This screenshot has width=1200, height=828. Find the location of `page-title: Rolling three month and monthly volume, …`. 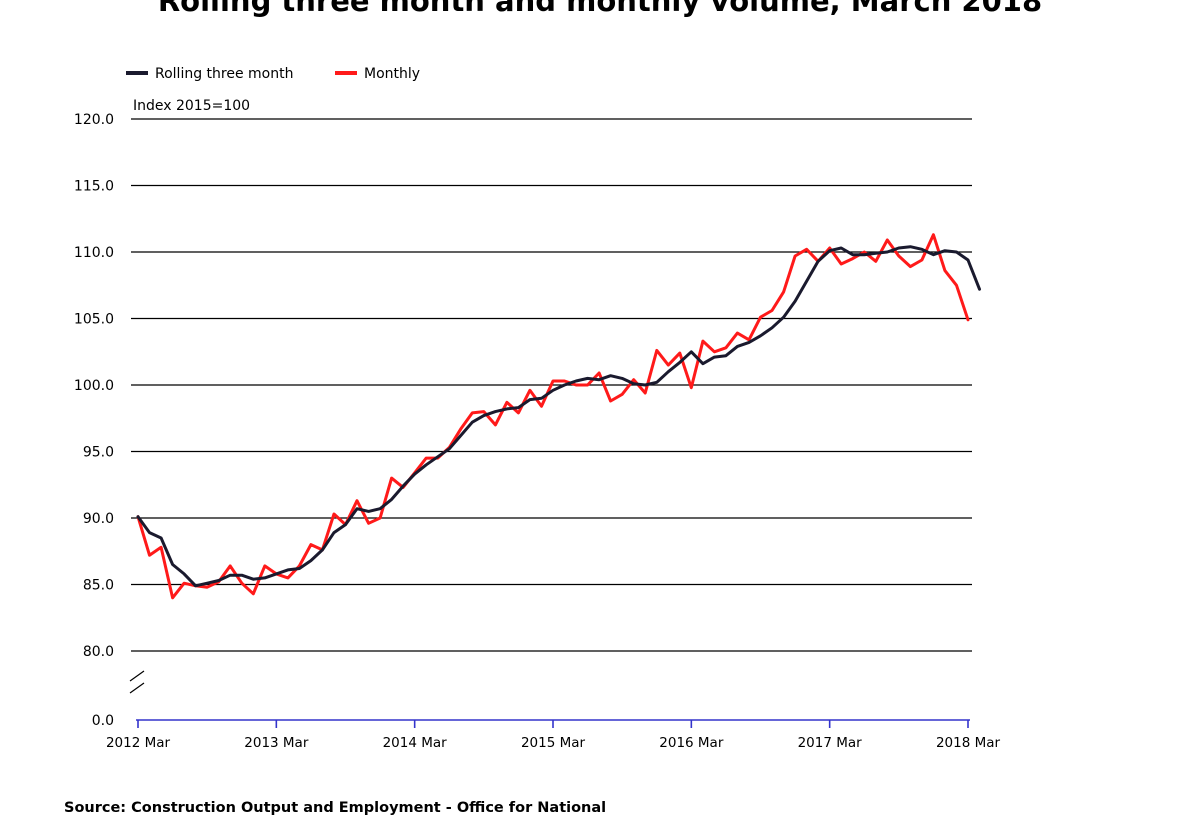

page-title: Rolling three month and monthly volume, … is located at coordinates (600, 9).